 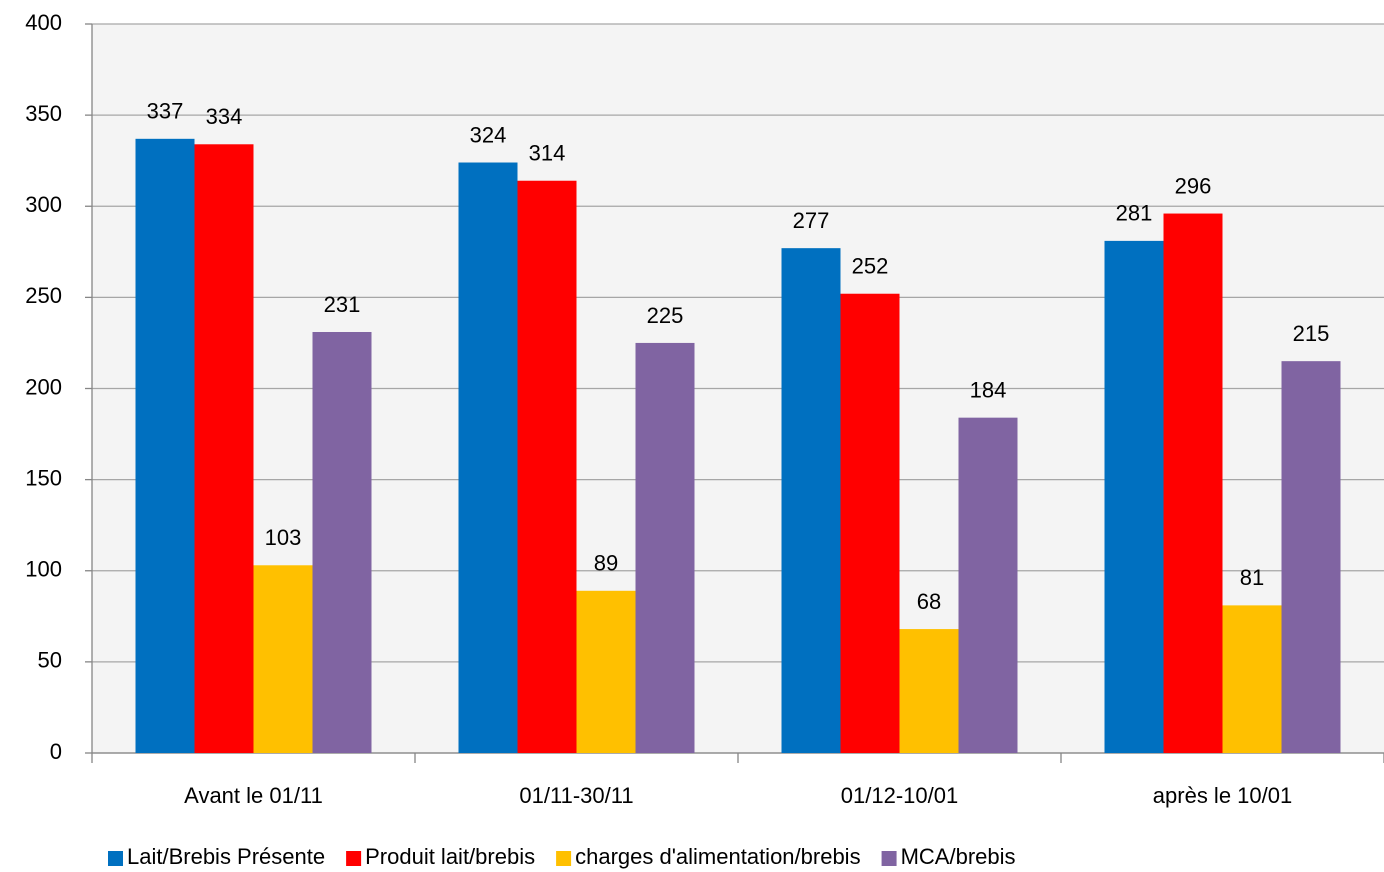 I want to click on legend-label: Produit lait/brebis, so click(x=450, y=856).